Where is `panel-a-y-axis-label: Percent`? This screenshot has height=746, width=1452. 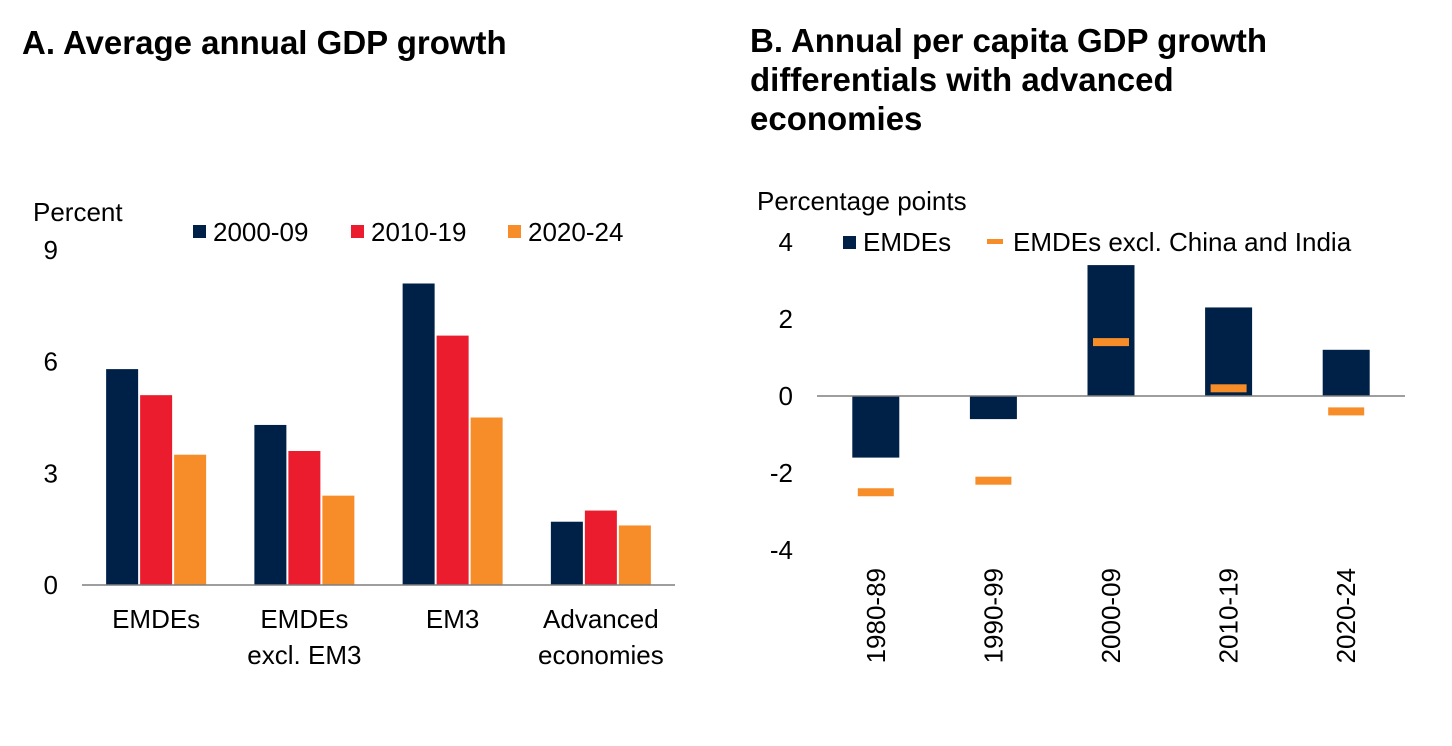 panel-a-y-axis-label: Percent is located at coordinates (78, 212).